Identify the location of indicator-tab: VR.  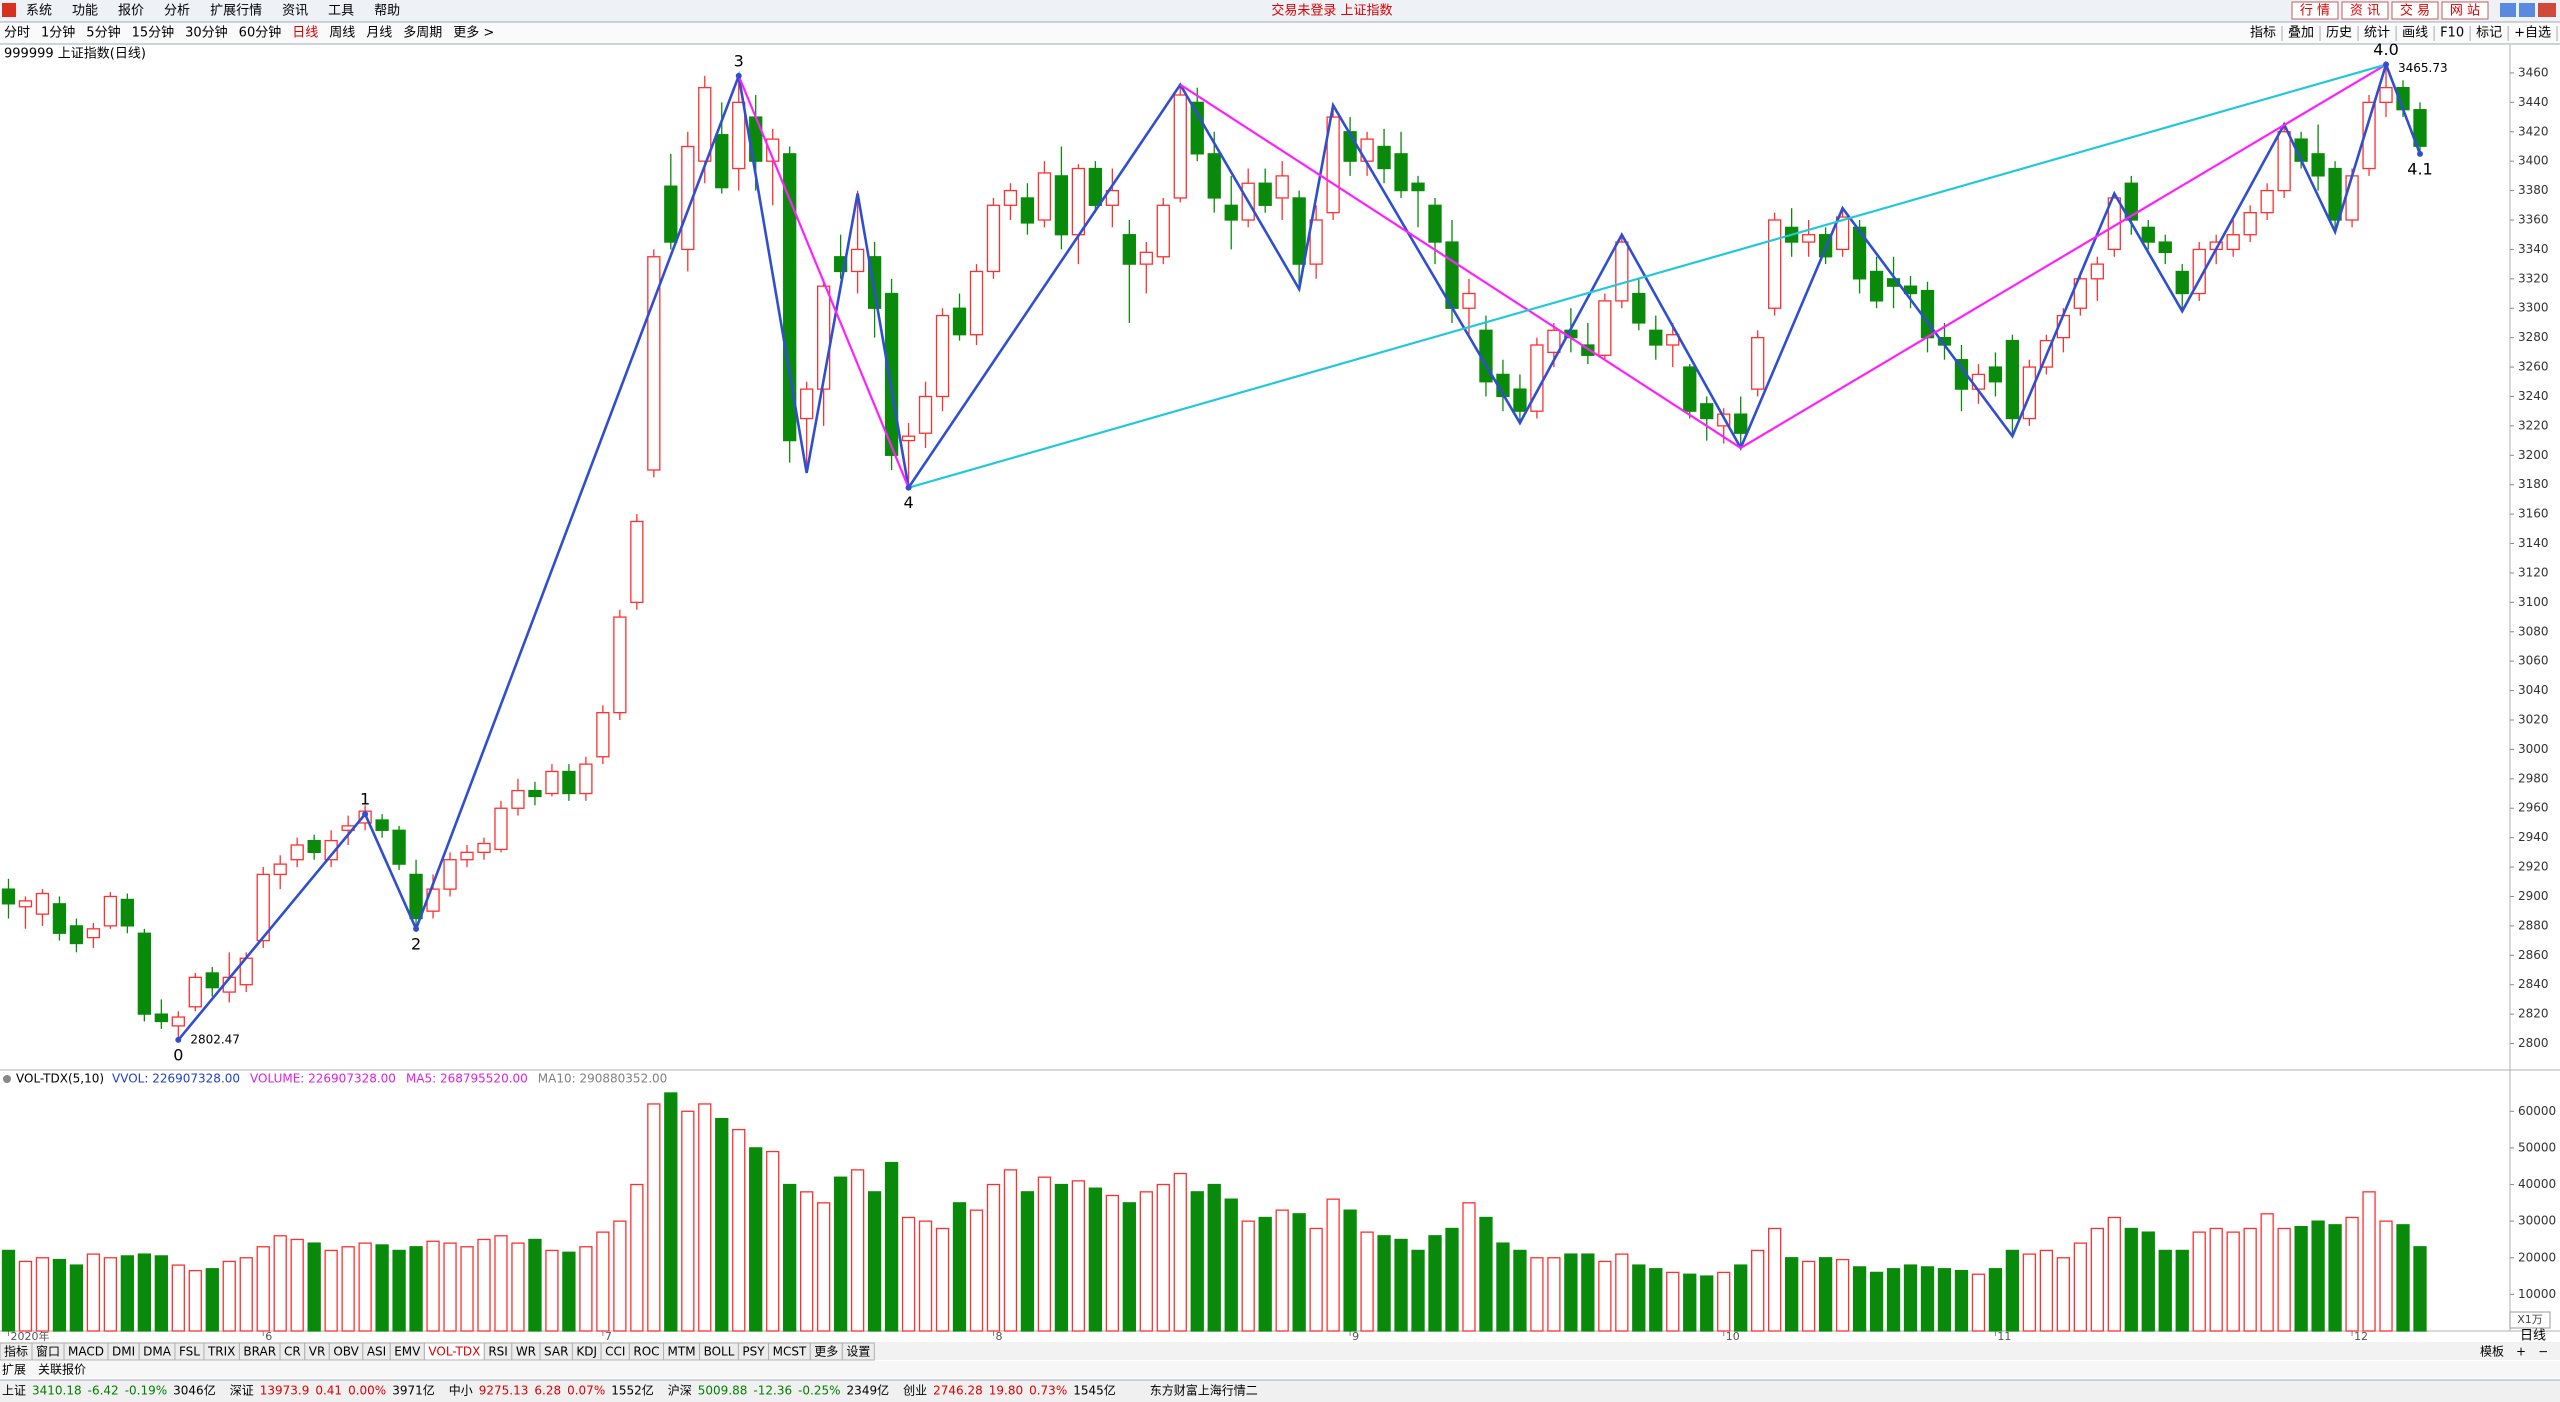
(317, 1352).